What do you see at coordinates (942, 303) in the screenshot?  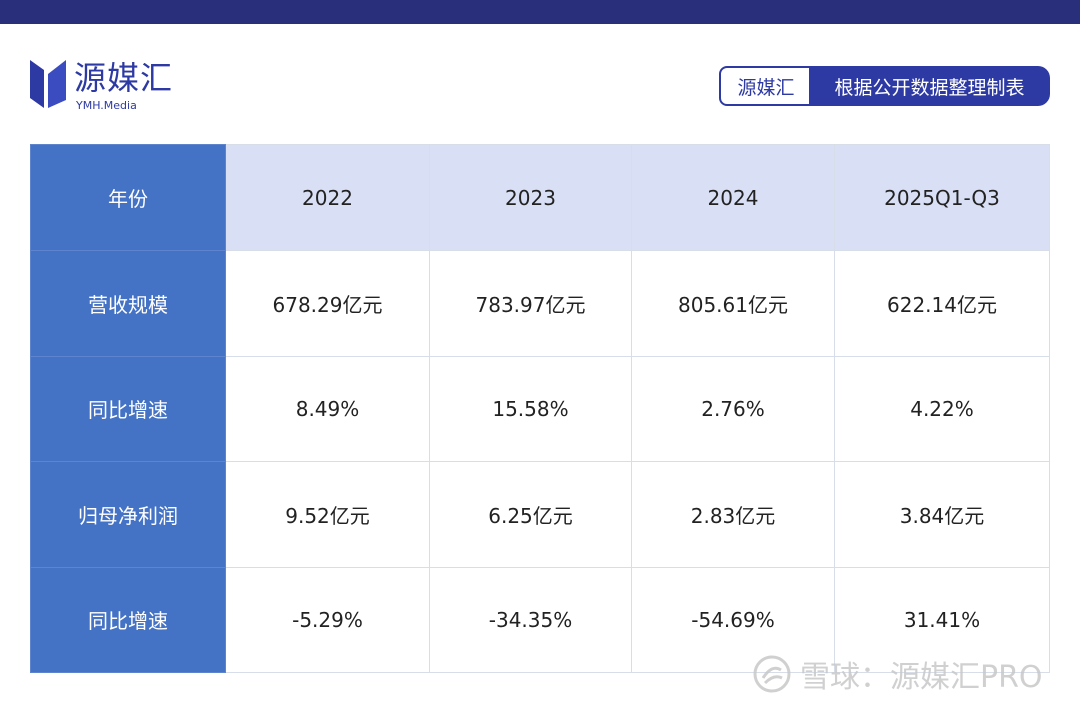 I see `table-cell: 622.14亿元` at bounding box center [942, 303].